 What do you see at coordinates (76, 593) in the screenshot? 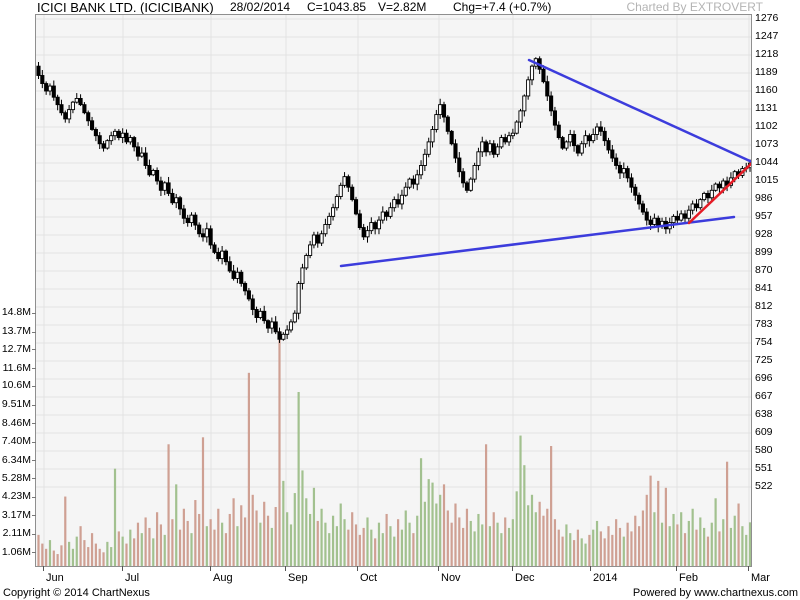
I see `copyright-text: Copyright © 2014 ChartNexus` at bounding box center [76, 593].